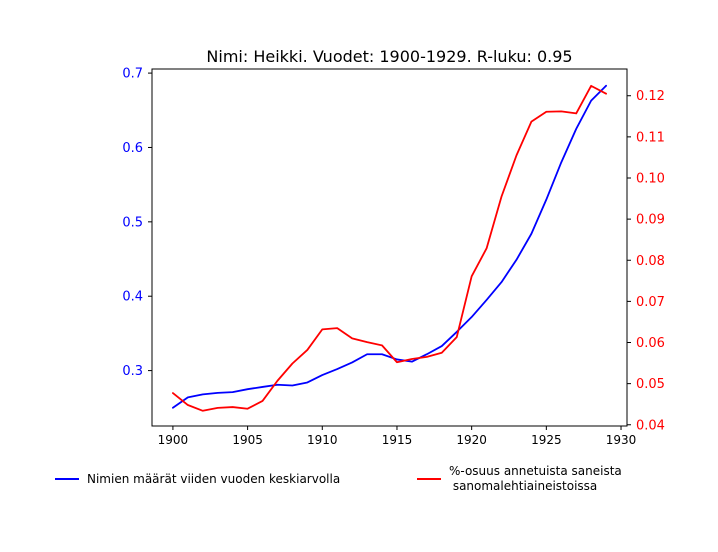  Describe the element at coordinates (650, 96) in the screenshot. I see `right-y-tick-label: 0.12` at that location.